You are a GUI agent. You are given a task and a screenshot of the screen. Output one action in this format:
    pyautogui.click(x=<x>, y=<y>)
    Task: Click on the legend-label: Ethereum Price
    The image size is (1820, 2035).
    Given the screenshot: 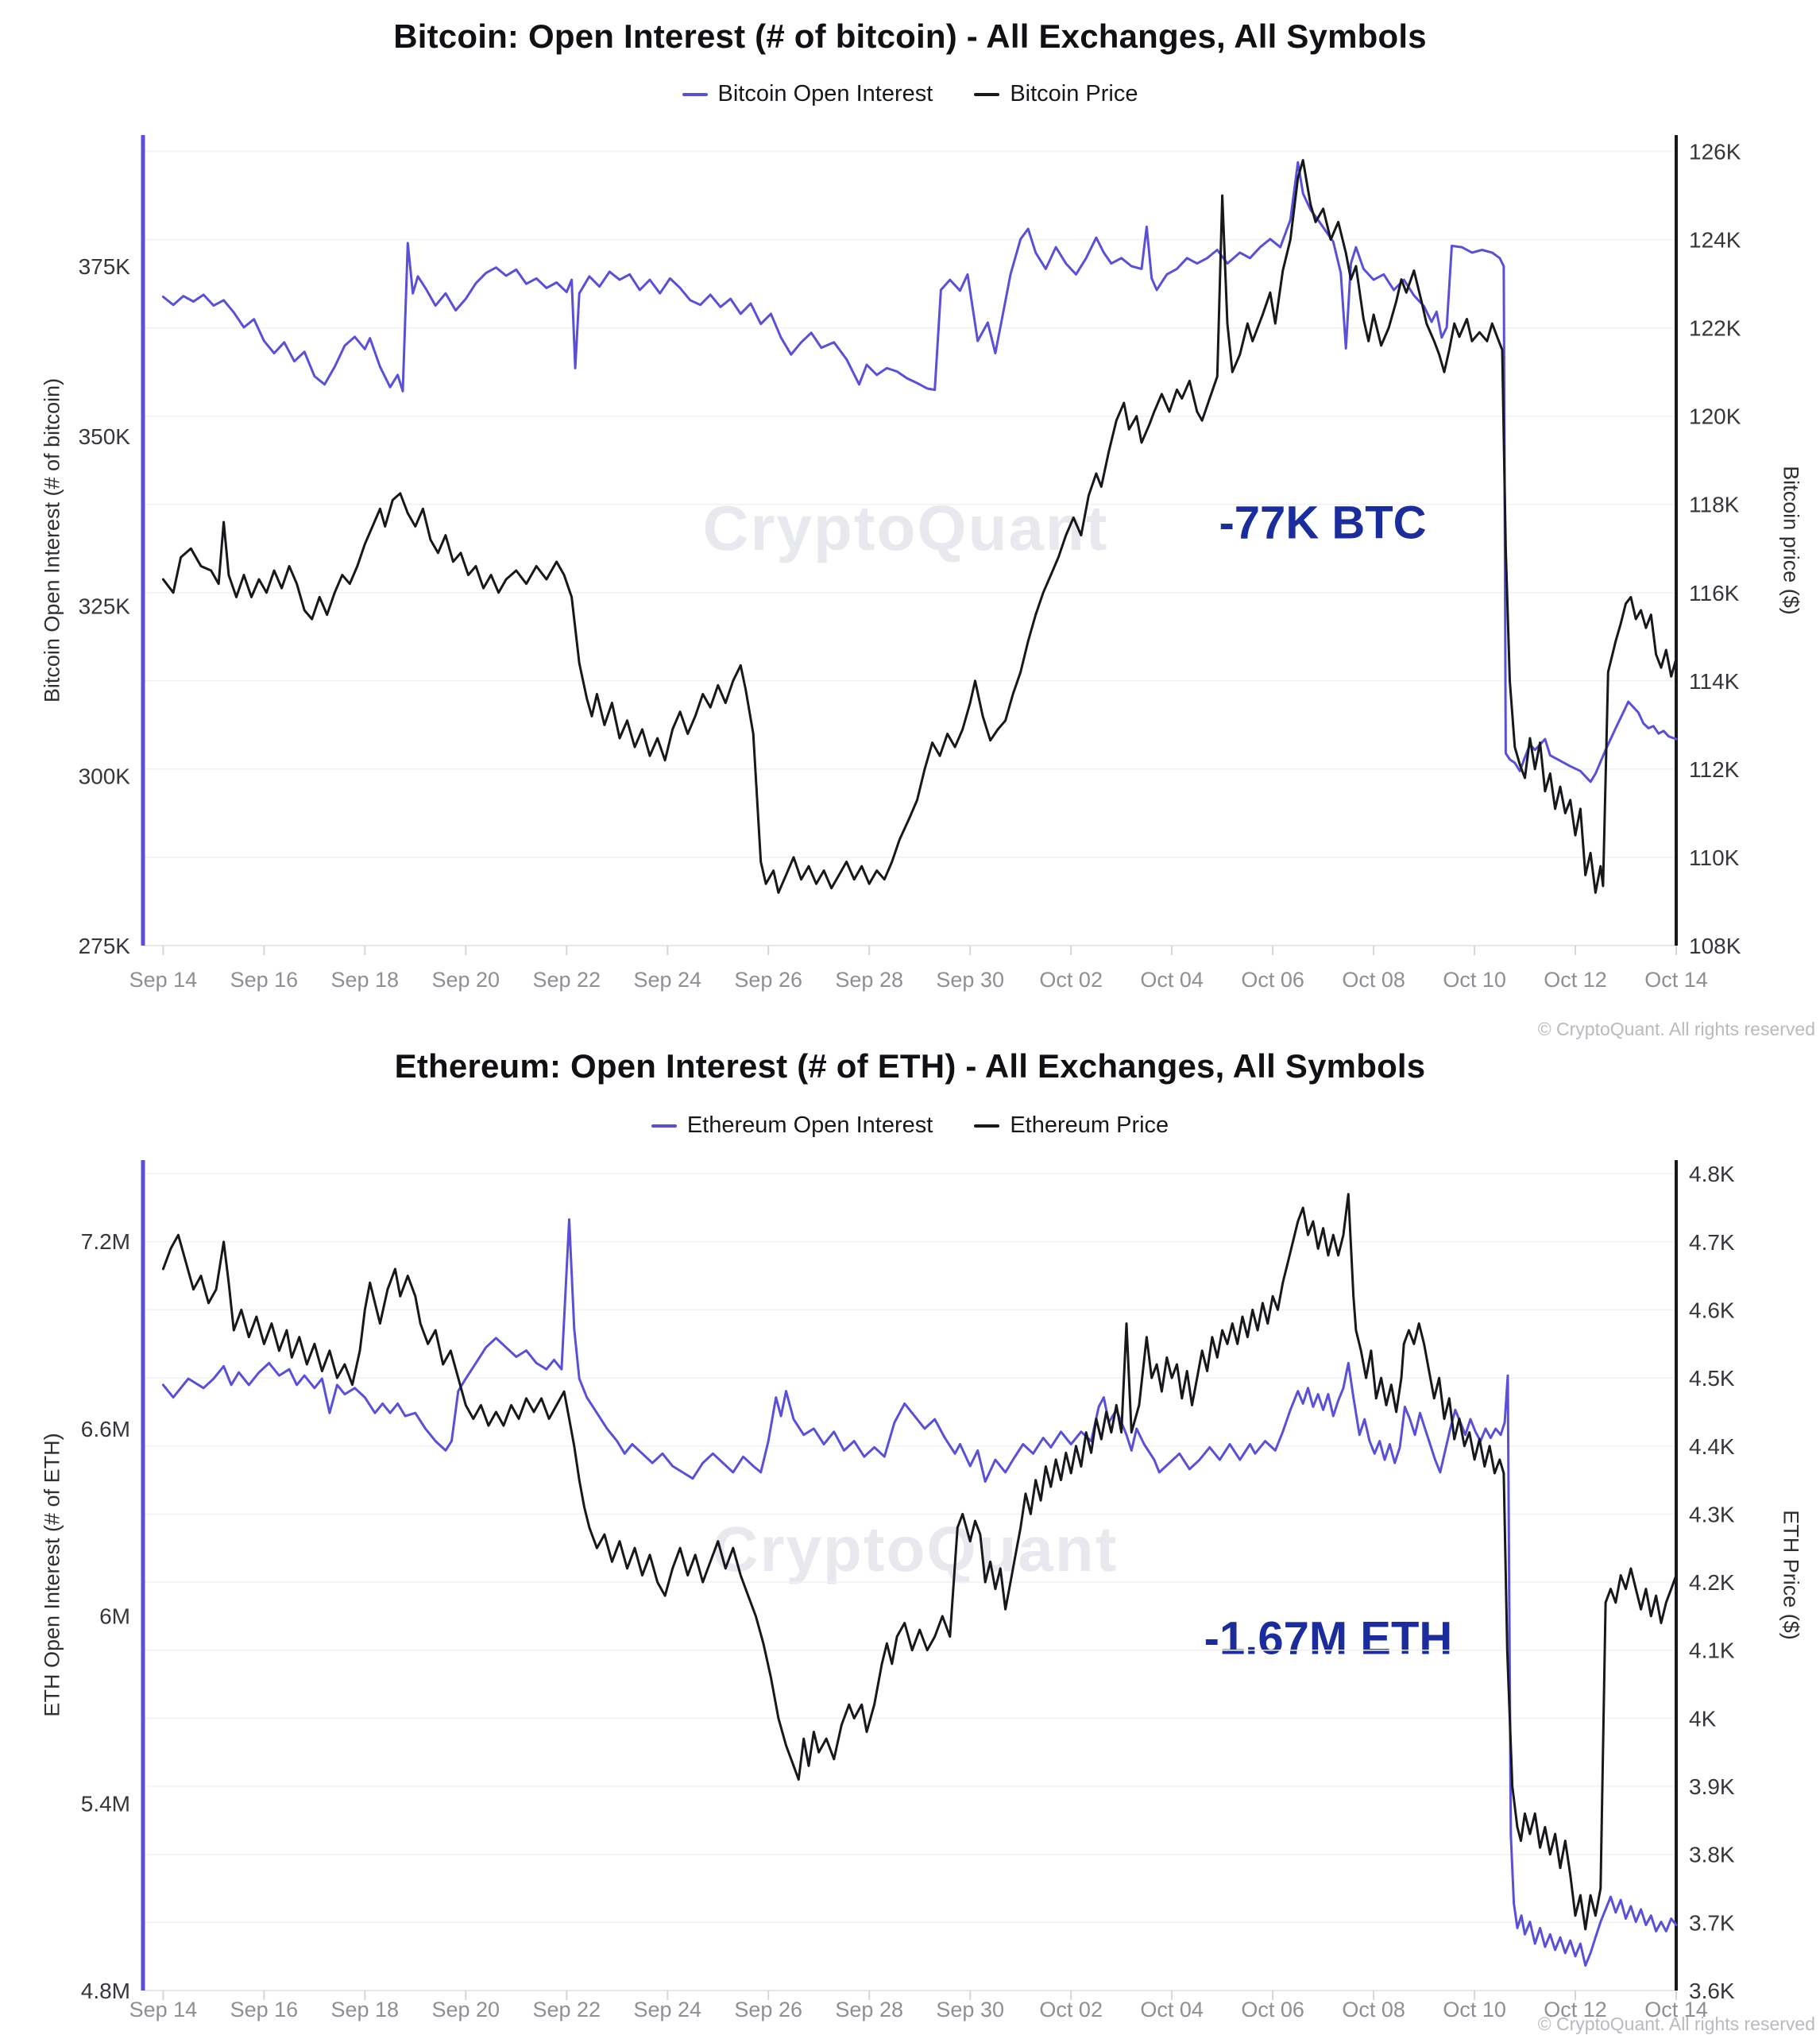 What is the action you would take?
    pyautogui.click(x=1089, y=1125)
    